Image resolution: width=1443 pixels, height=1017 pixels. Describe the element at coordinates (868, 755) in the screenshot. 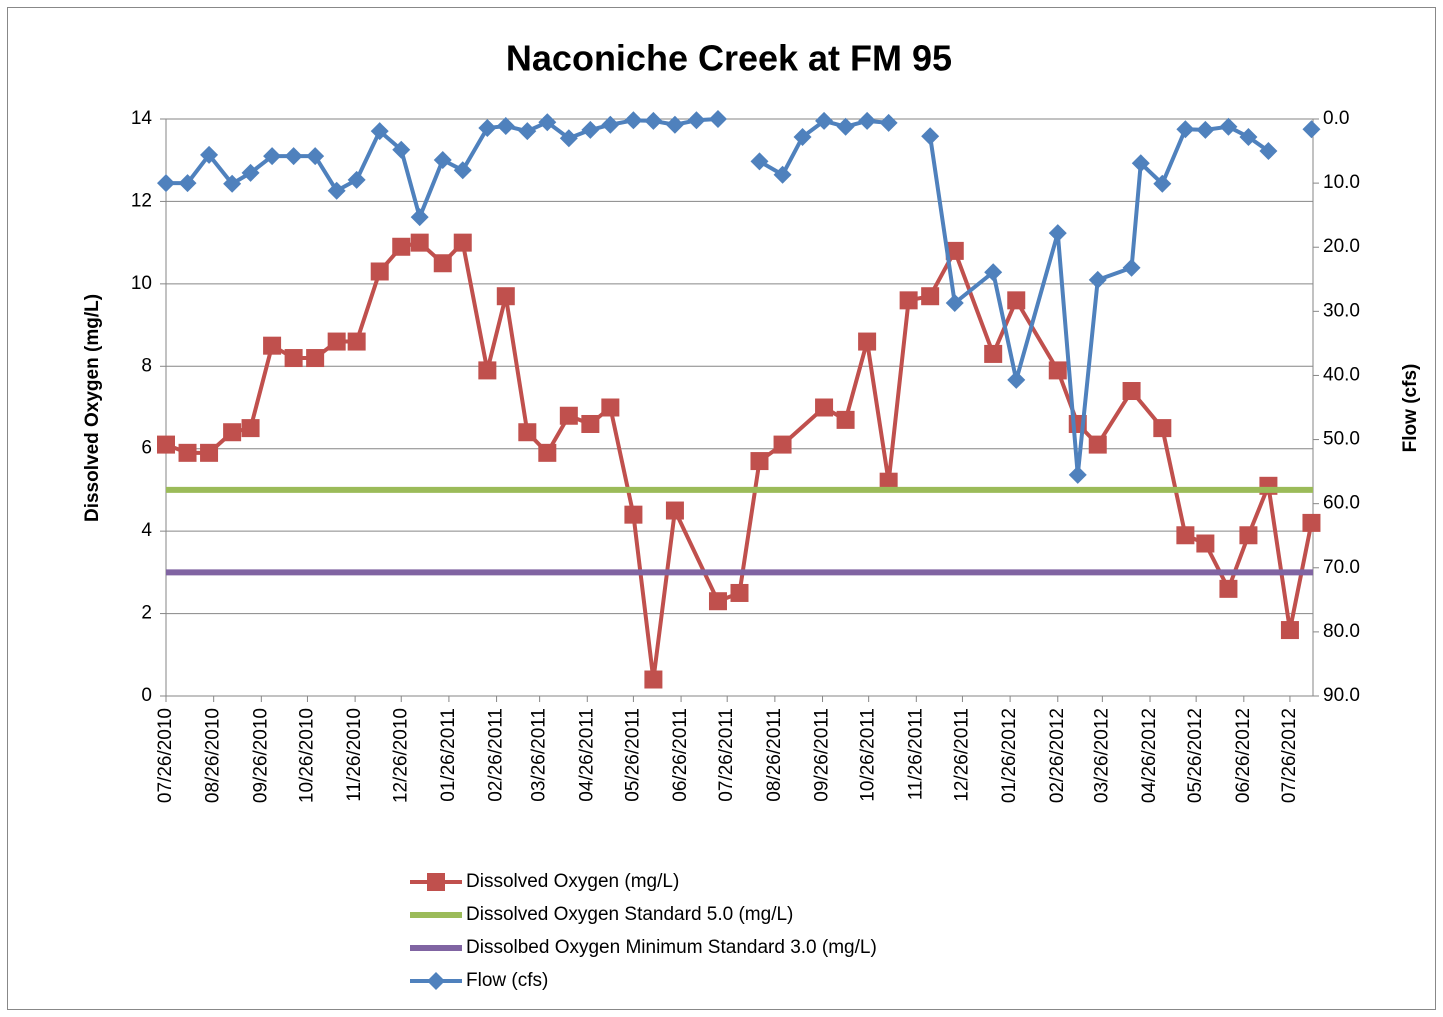

I see `x-tick-label: 10/26/2011` at that location.